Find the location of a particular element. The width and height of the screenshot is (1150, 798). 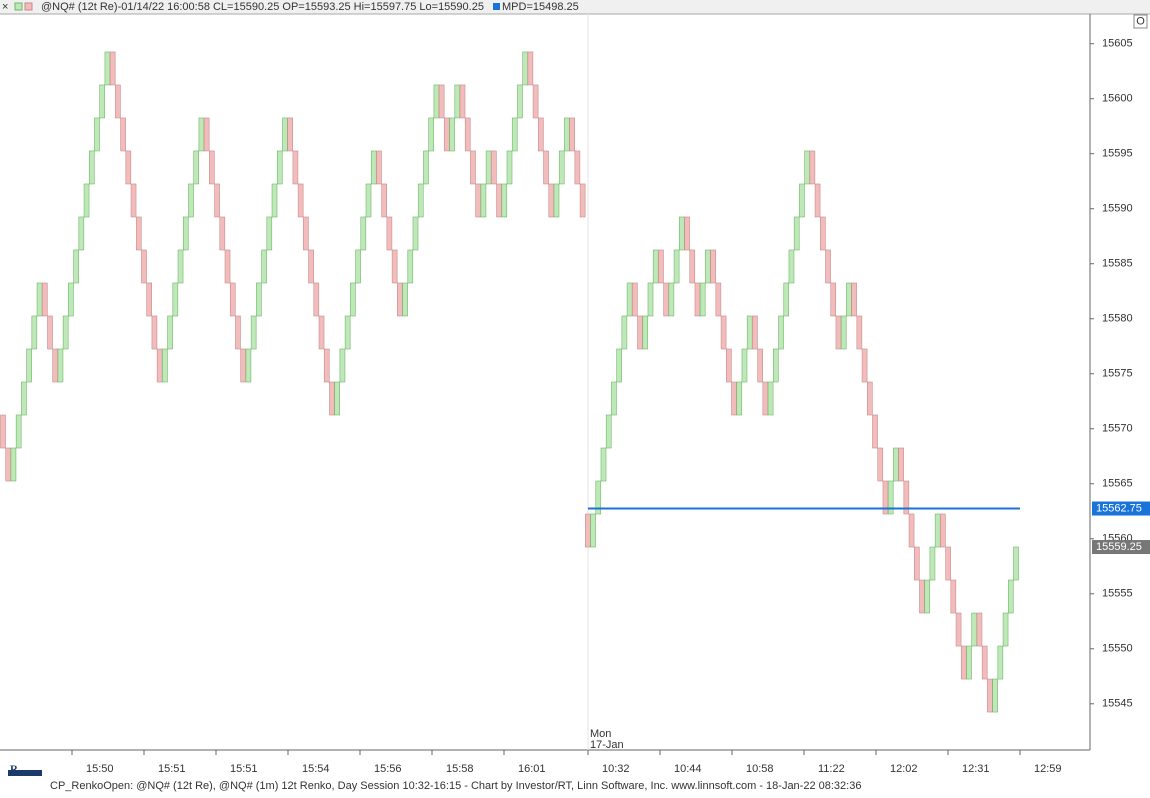

x-tick-label: 15:54 is located at coordinates (316, 769).